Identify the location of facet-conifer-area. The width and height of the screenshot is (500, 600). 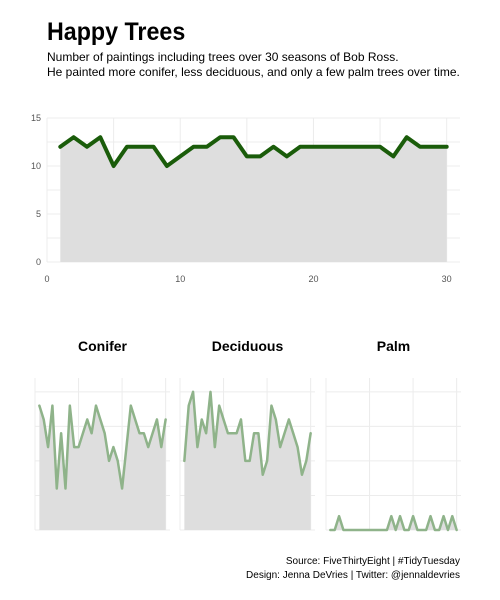
(102, 467).